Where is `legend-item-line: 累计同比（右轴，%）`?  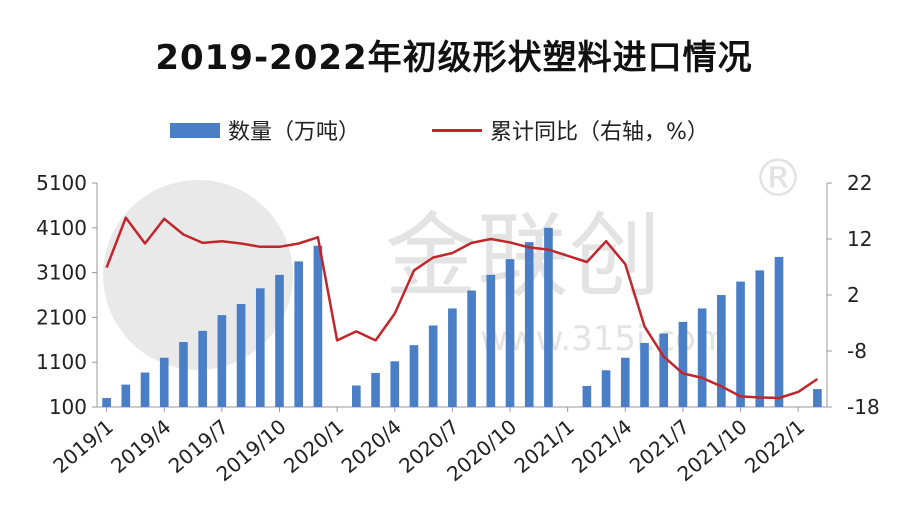 legend-item-line: 累计同比（右轴，%） is located at coordinates (570, 130).